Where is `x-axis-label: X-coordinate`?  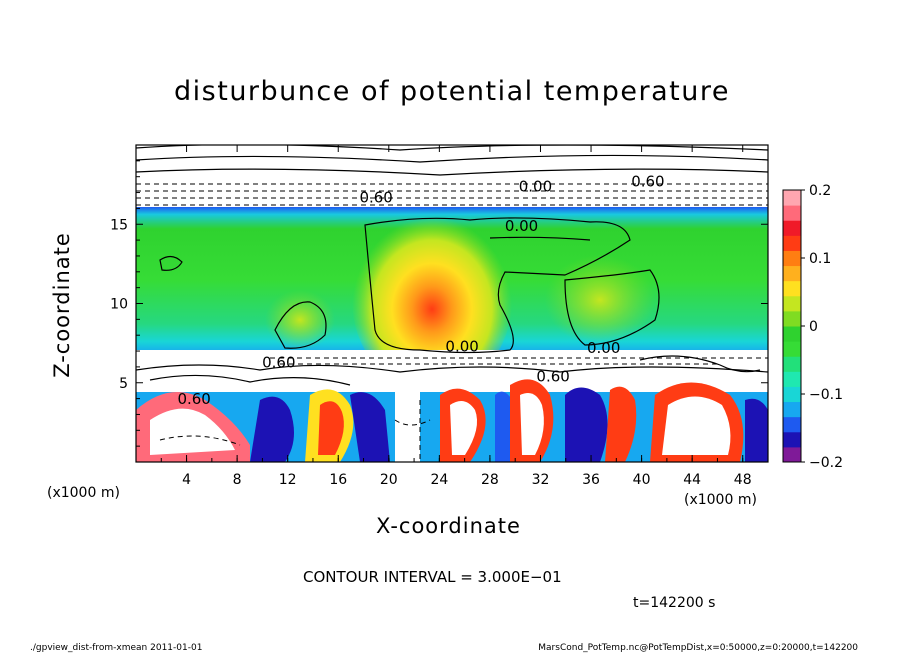
x-axis-label: X-coordinate is located at coordinates (448, 526).